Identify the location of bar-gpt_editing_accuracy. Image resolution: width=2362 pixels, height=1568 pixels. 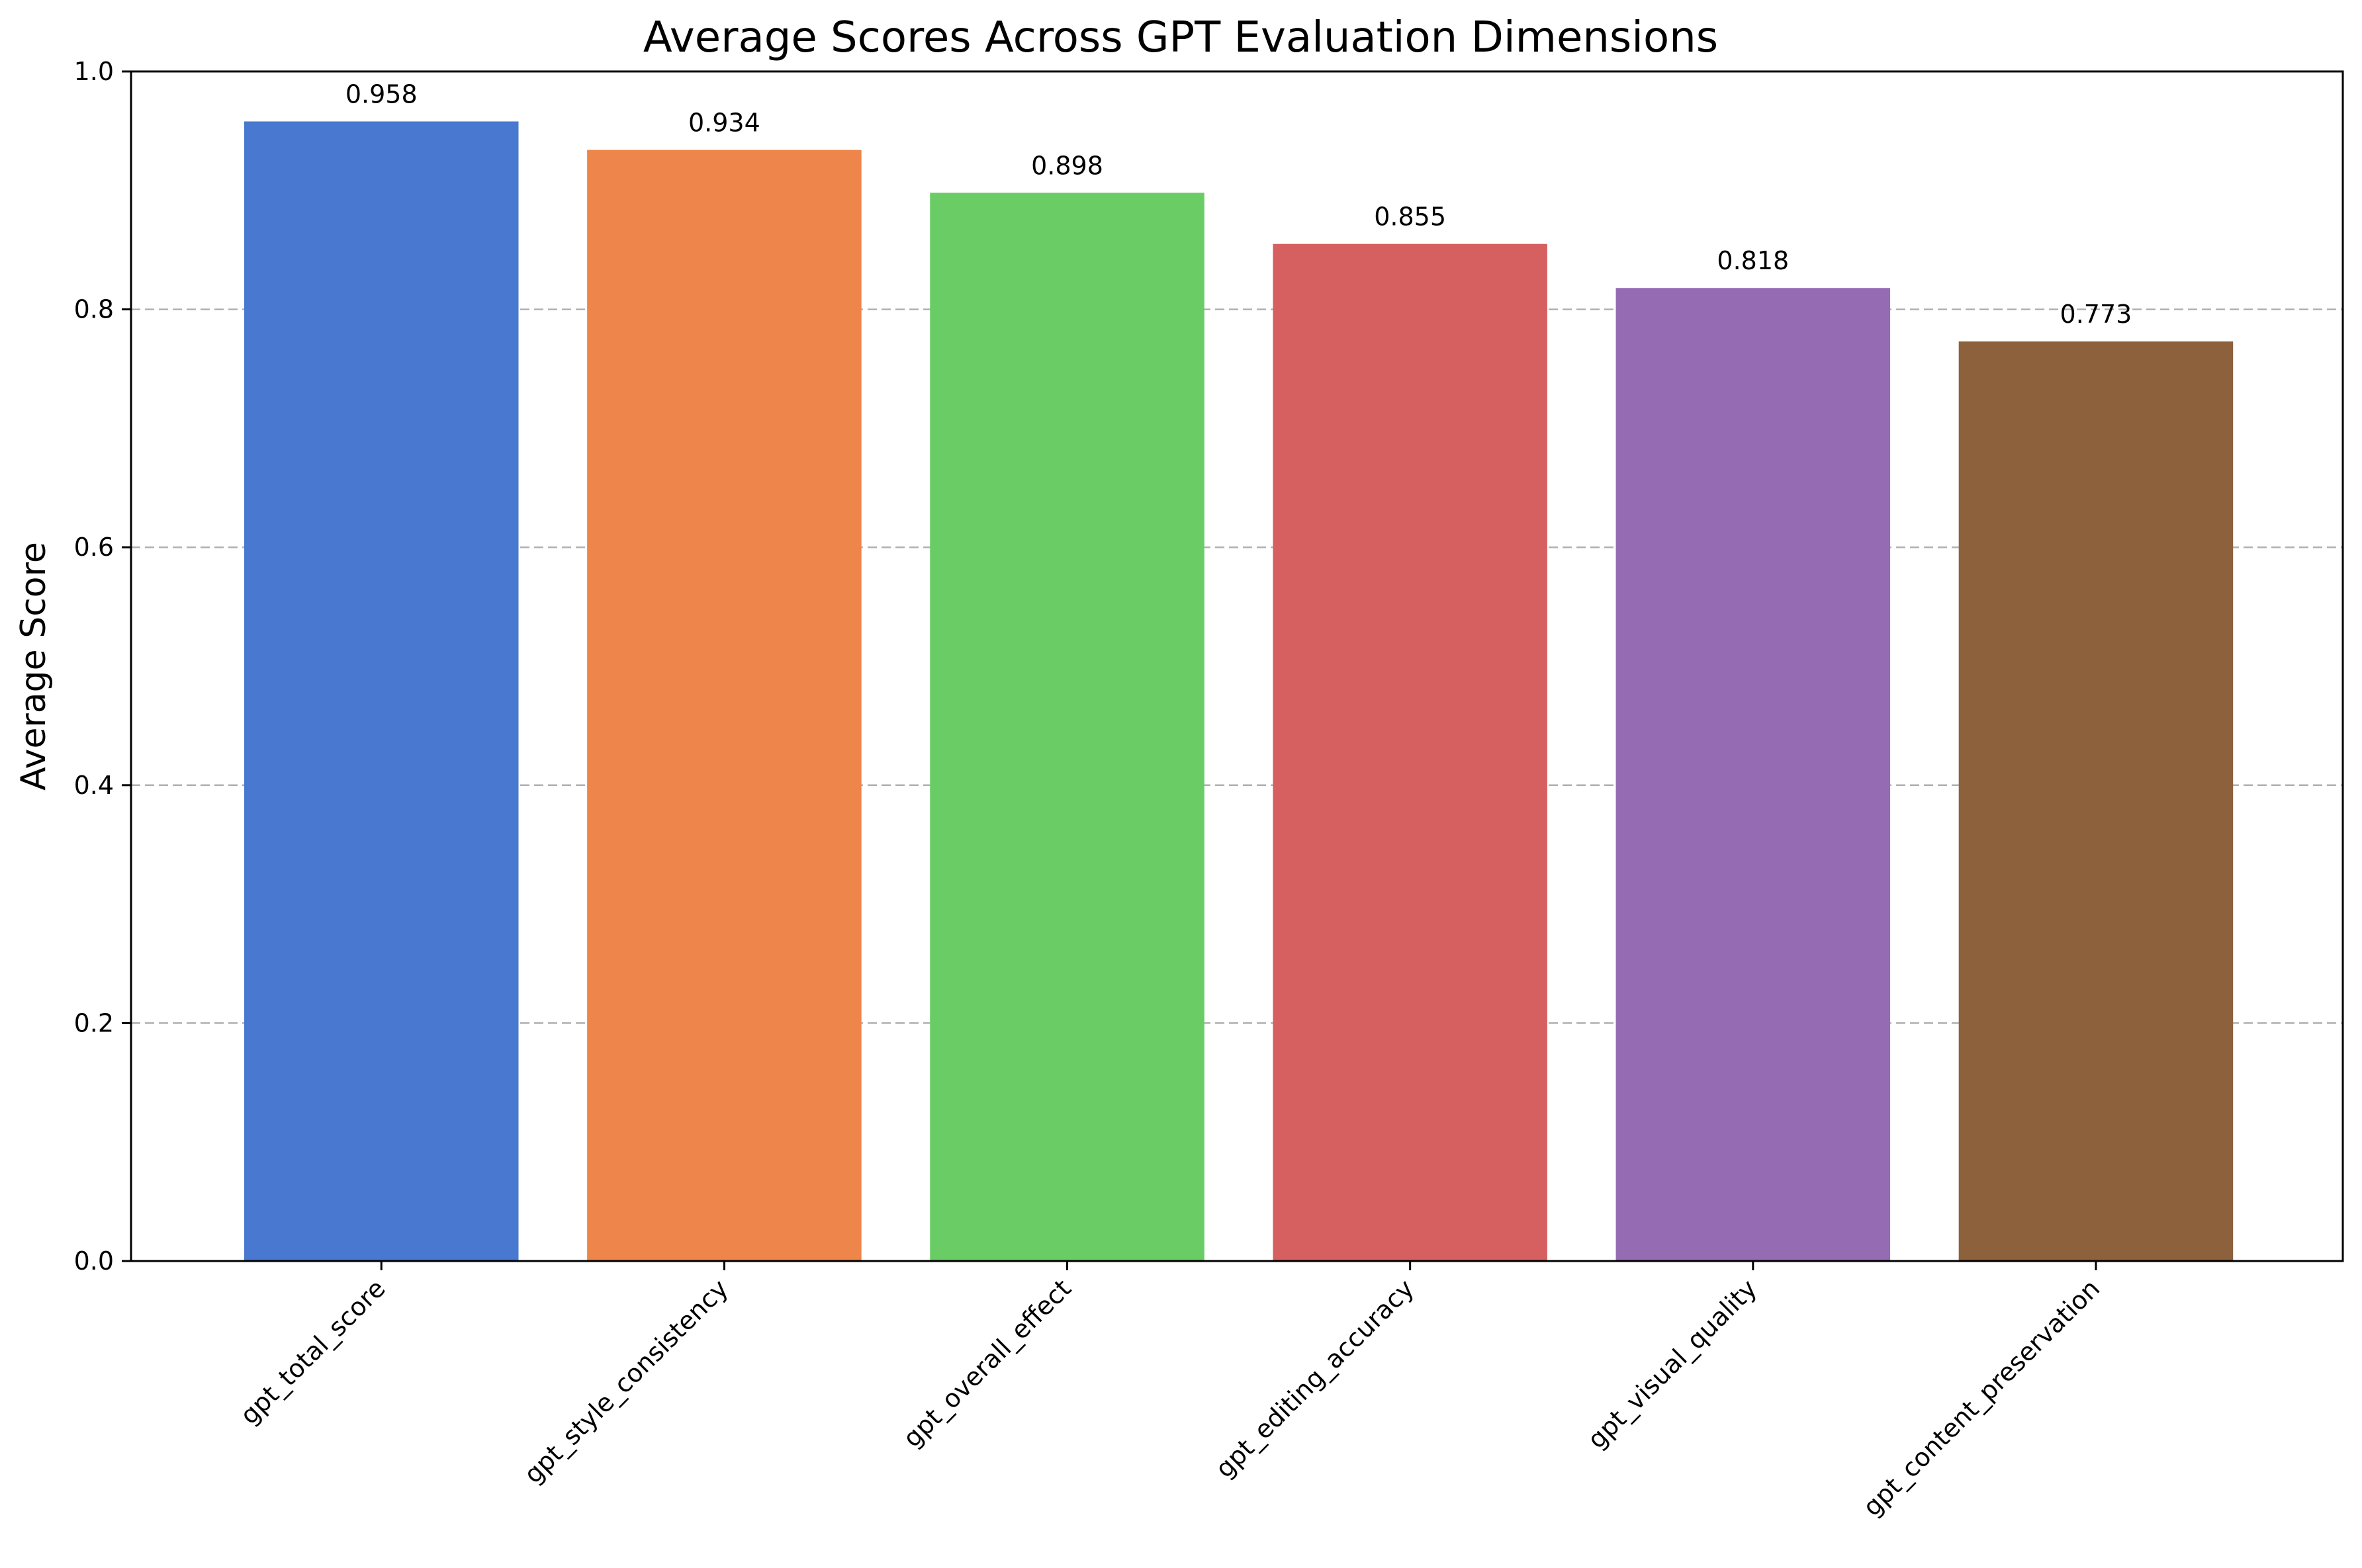
(1410, 753).